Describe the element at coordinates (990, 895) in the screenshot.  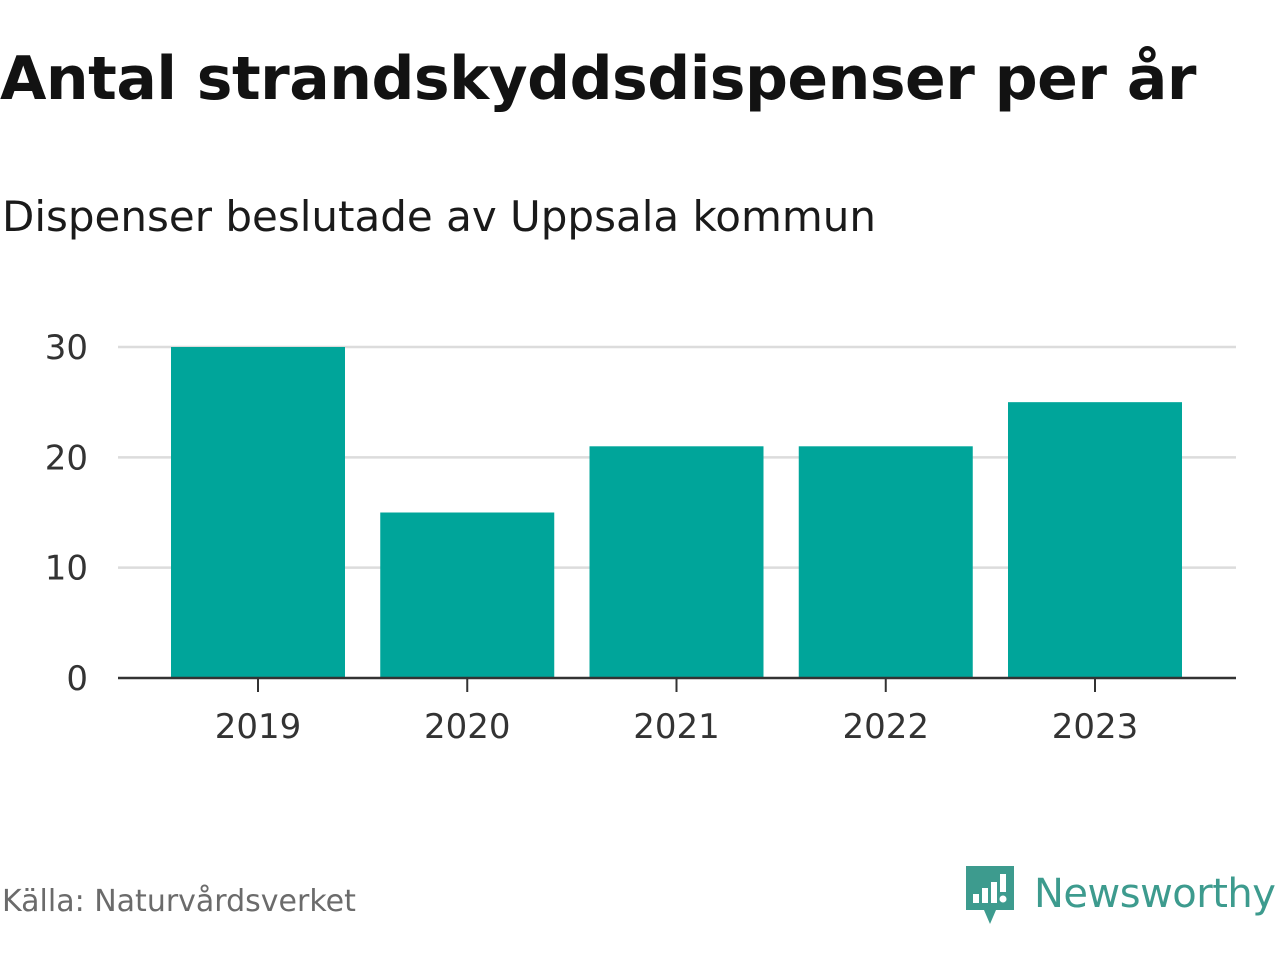
I see `newsworthy-chart-icon` at that location.